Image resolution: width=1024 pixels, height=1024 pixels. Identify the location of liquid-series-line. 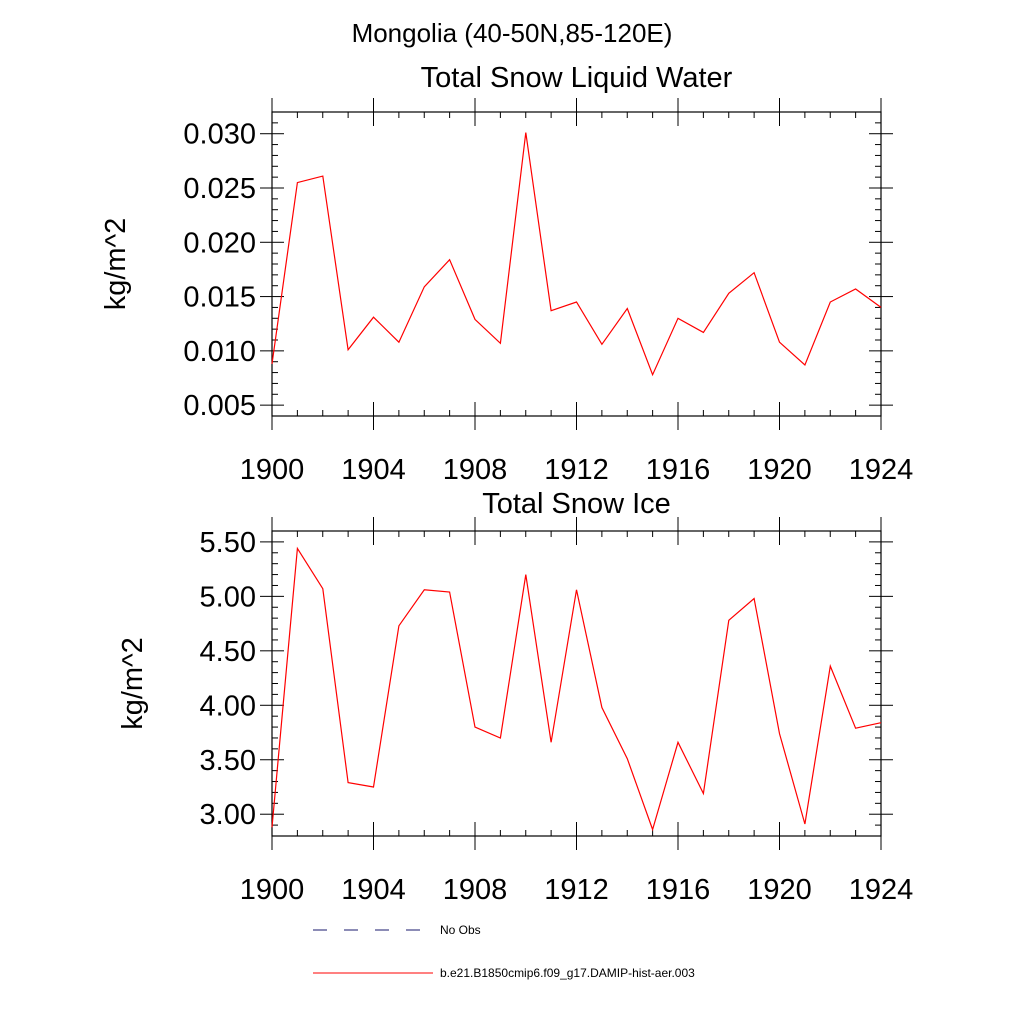
(576, 254).